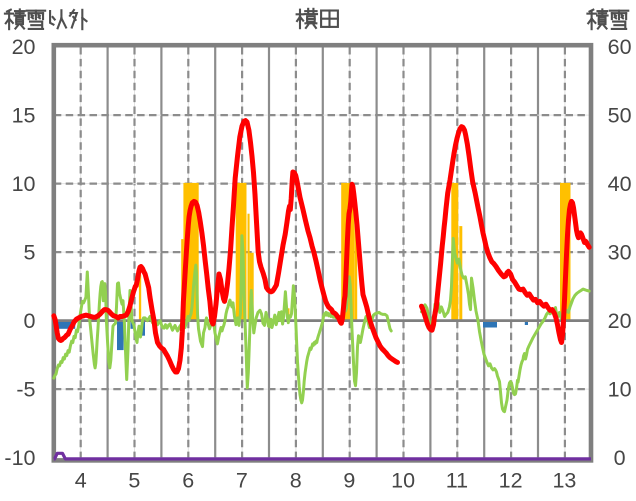 Image resolution: width=636 pixels, height=501 pixels. What do you see at coordinates (25, 390) in the screenshot?
I see `svg-text: -5` at bounding box center [25, 390].